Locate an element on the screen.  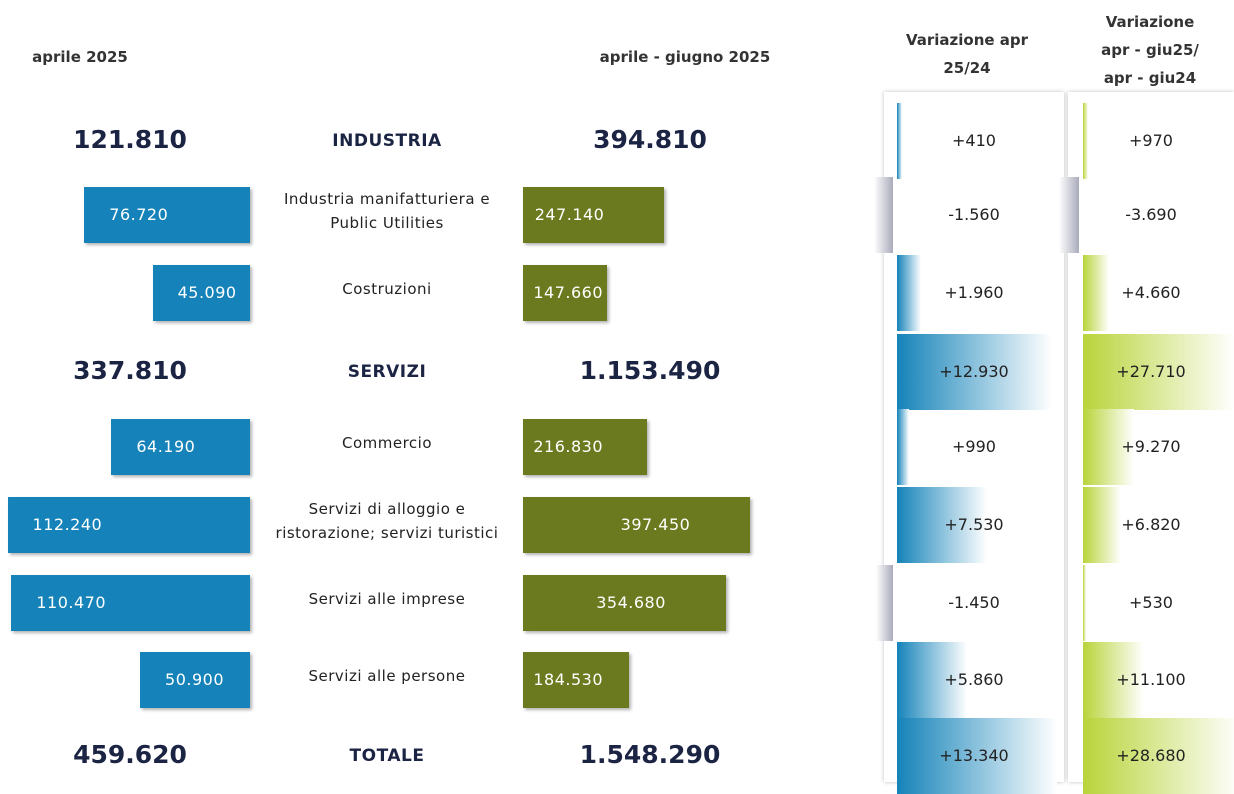
row-label: INDUSTRIA is located at coordinates (387, 141).